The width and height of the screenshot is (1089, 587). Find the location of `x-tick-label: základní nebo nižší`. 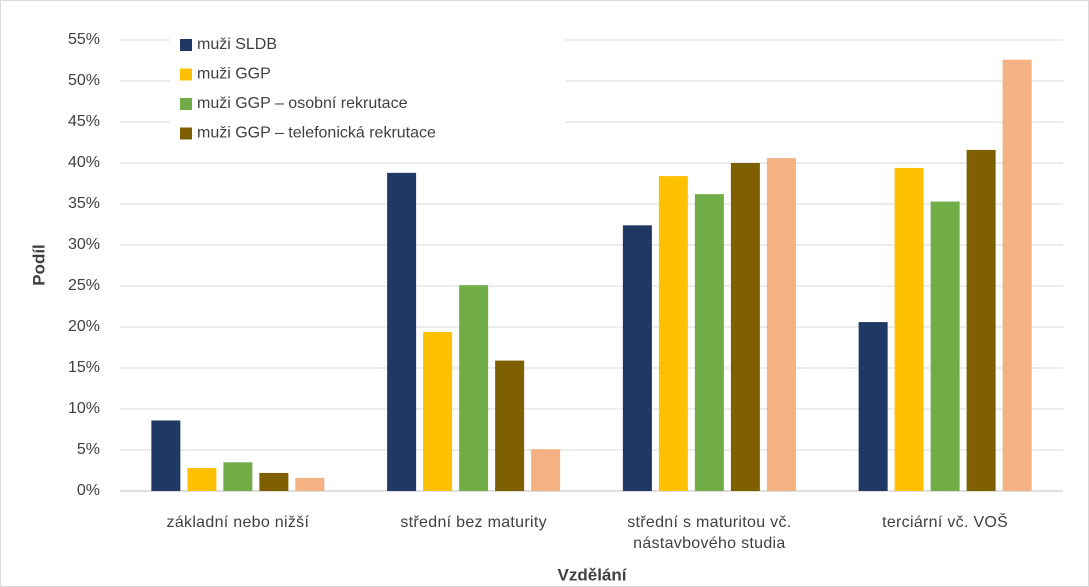

x-tick-label: základní nebo nižší is located at coordinates (238, 522).